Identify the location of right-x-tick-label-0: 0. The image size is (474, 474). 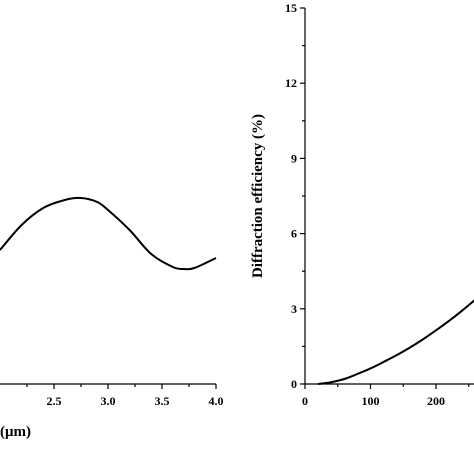
(305, 401).